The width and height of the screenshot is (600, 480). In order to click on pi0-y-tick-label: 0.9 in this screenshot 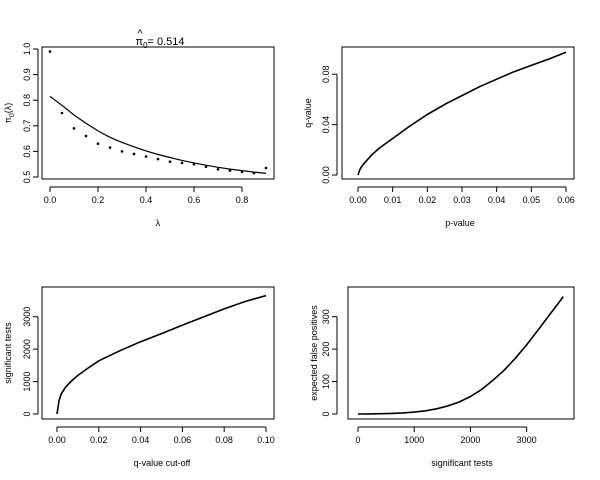, I will do `click(27, 74)`.